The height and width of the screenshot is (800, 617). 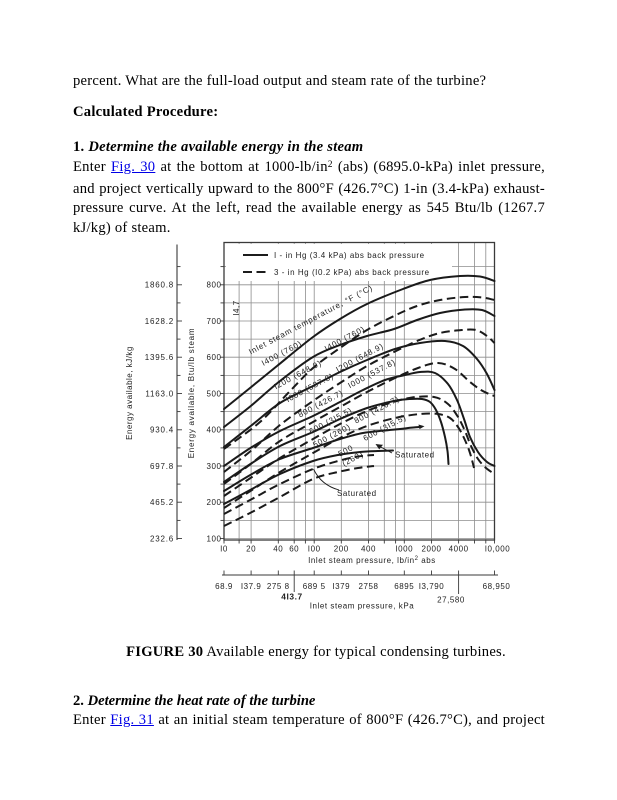 I want to click on svg-text: 100, so click(x=214, y=538).